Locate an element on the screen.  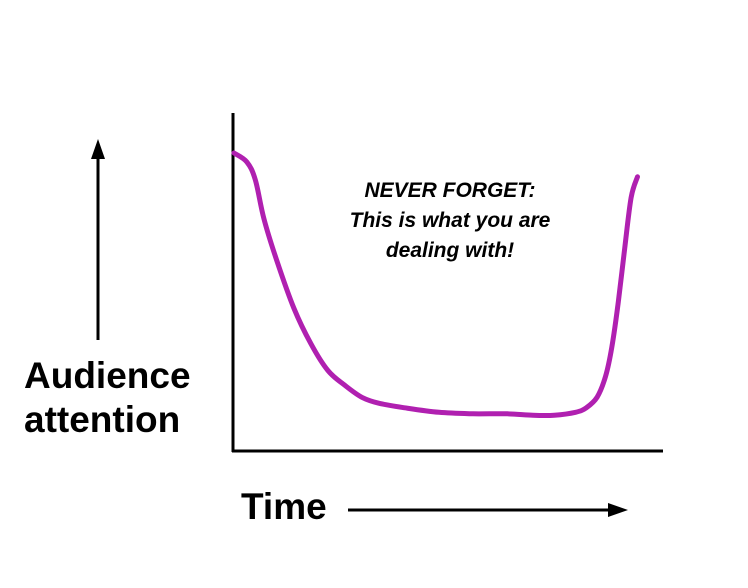
annotation-line-3: dealing with! is located at coordinates (450, 250).